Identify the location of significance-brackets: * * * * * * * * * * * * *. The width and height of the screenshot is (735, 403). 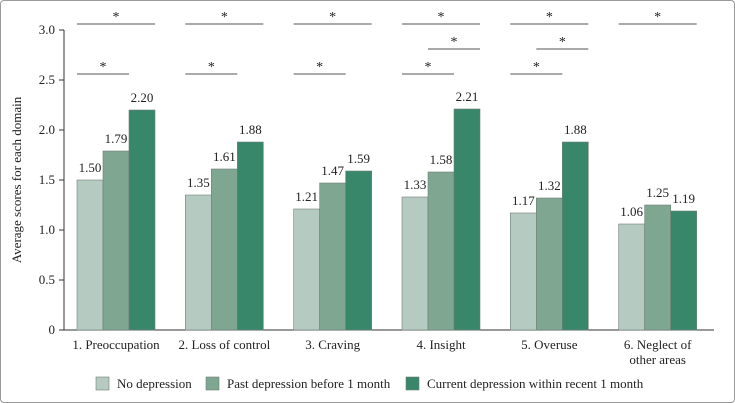
(387, 42).